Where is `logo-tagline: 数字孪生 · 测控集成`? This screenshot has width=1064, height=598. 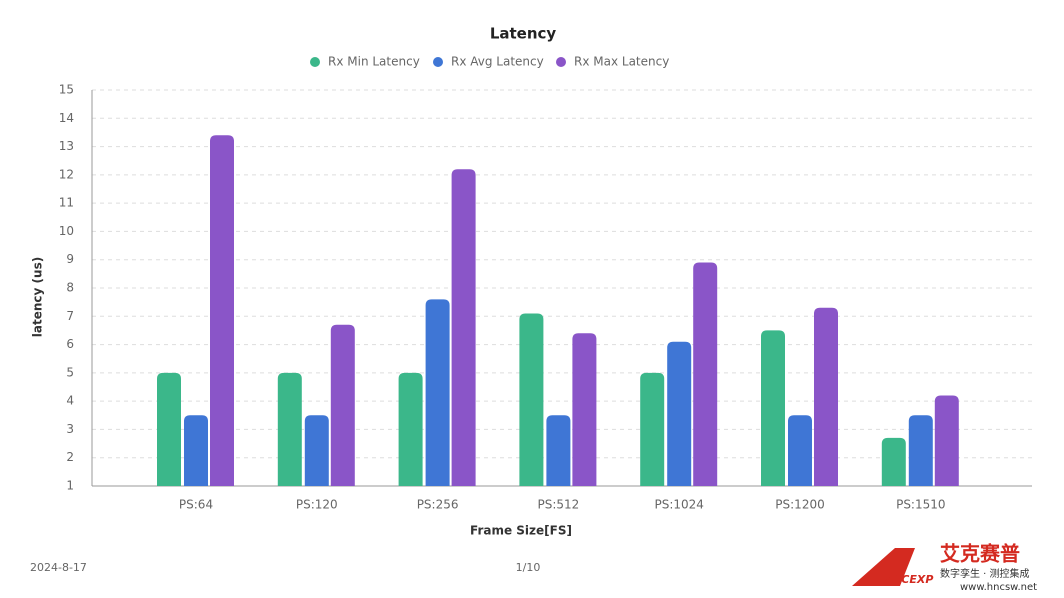 logo-tagline: 数字孪生 · 测控集成 is located at coordinates (985, 573).